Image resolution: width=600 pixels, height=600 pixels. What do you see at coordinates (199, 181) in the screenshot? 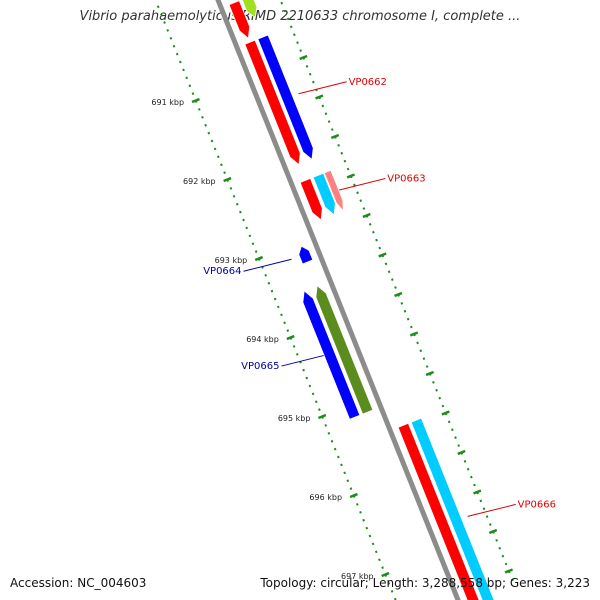
I see `ruler-tick-label: 692 kbp` at bounding box center [199, 181].